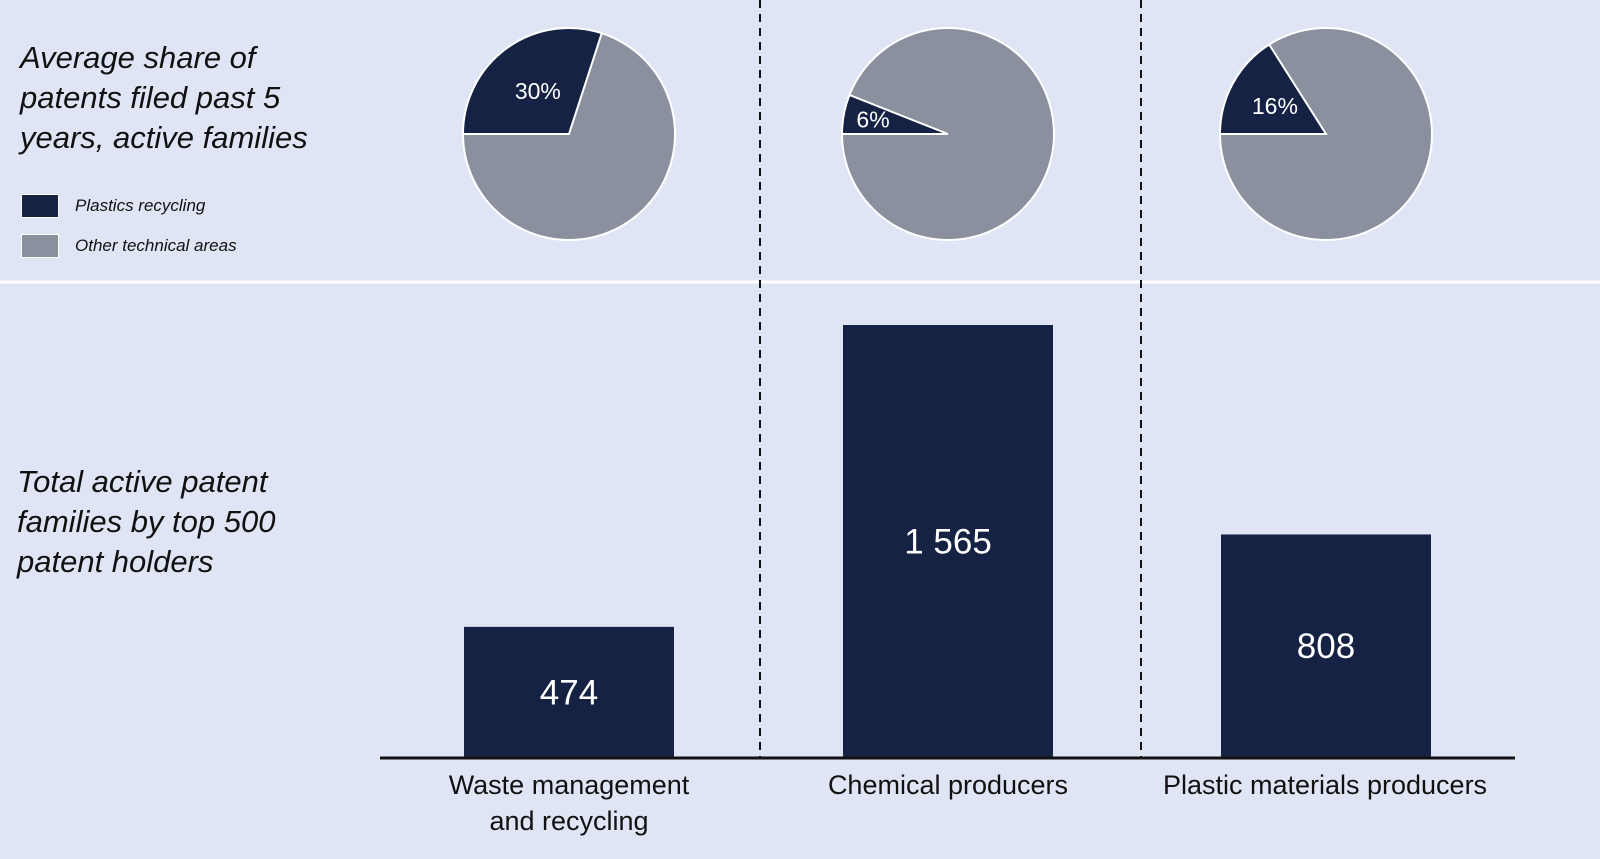 The width and height of the screenshot is (1600, 859). I want to click on legend: Plastics recycling Other technical areas, so click(129, 226).